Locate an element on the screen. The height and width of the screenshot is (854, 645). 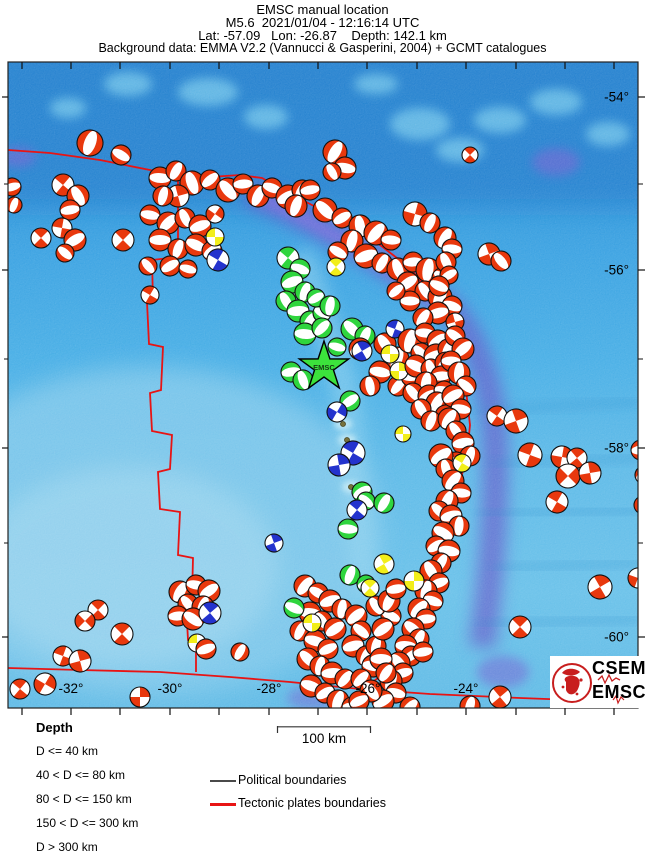
depth-legend-item: 80 < D <= 150 km is located at coordinates (84, 799).